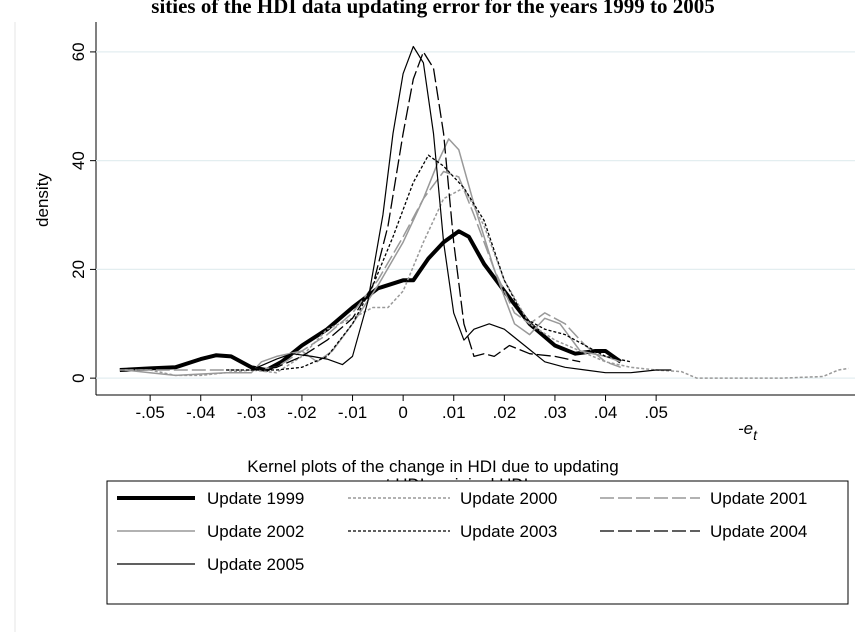 The image size is (867, 637). I want to click on x-tick-label: 0, so click(402, 412).